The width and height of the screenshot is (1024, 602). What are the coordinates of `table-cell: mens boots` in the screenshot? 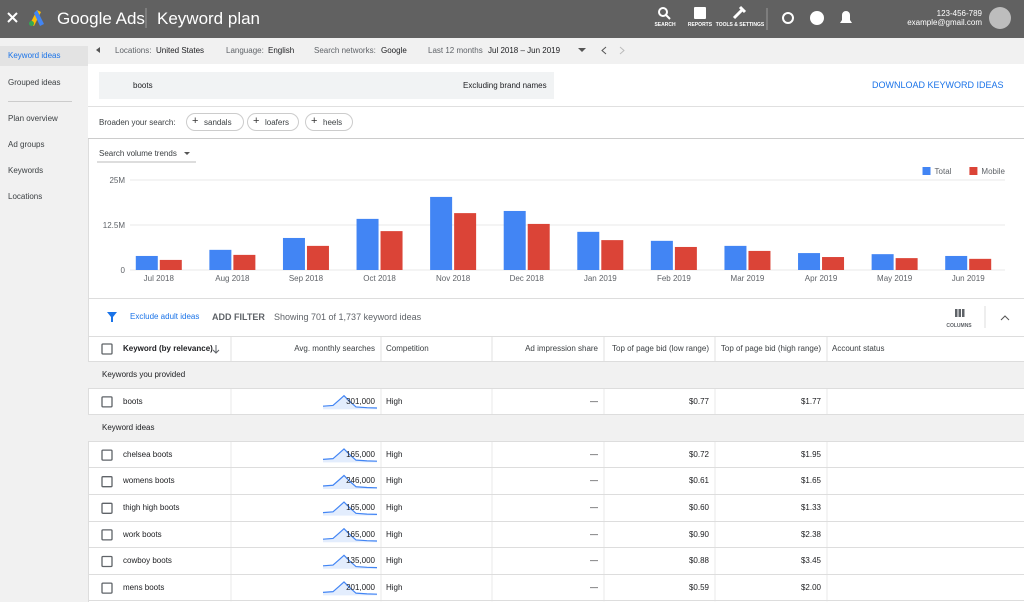 It's located at (144, 587).